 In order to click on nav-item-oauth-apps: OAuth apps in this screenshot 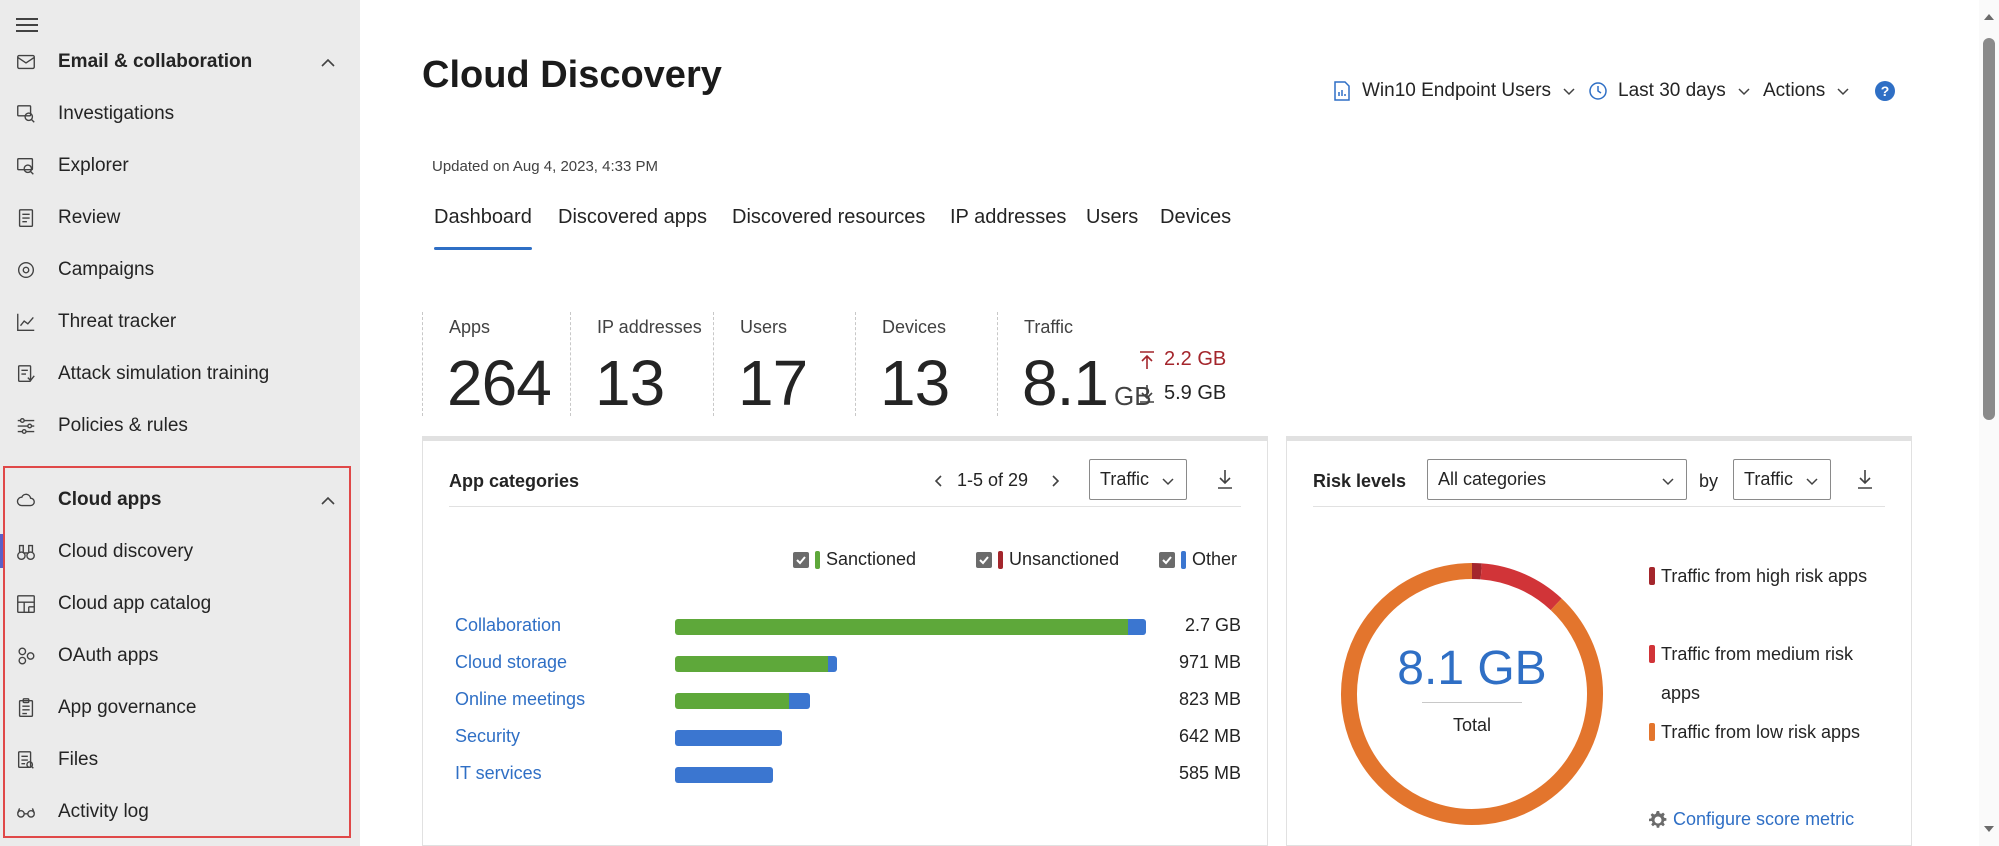, I will do `click(180, 656)`.